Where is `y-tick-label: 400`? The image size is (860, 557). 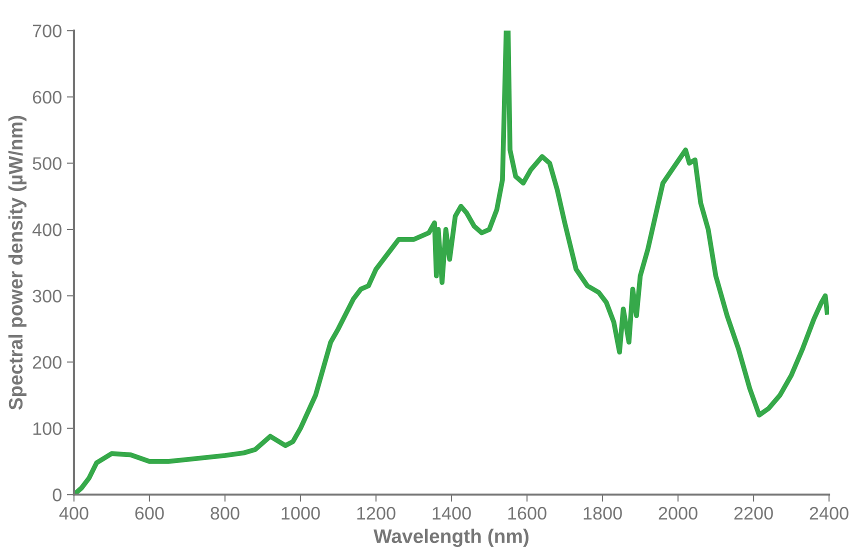
y-tick-label: 400 is located at coordinates (47, 229).